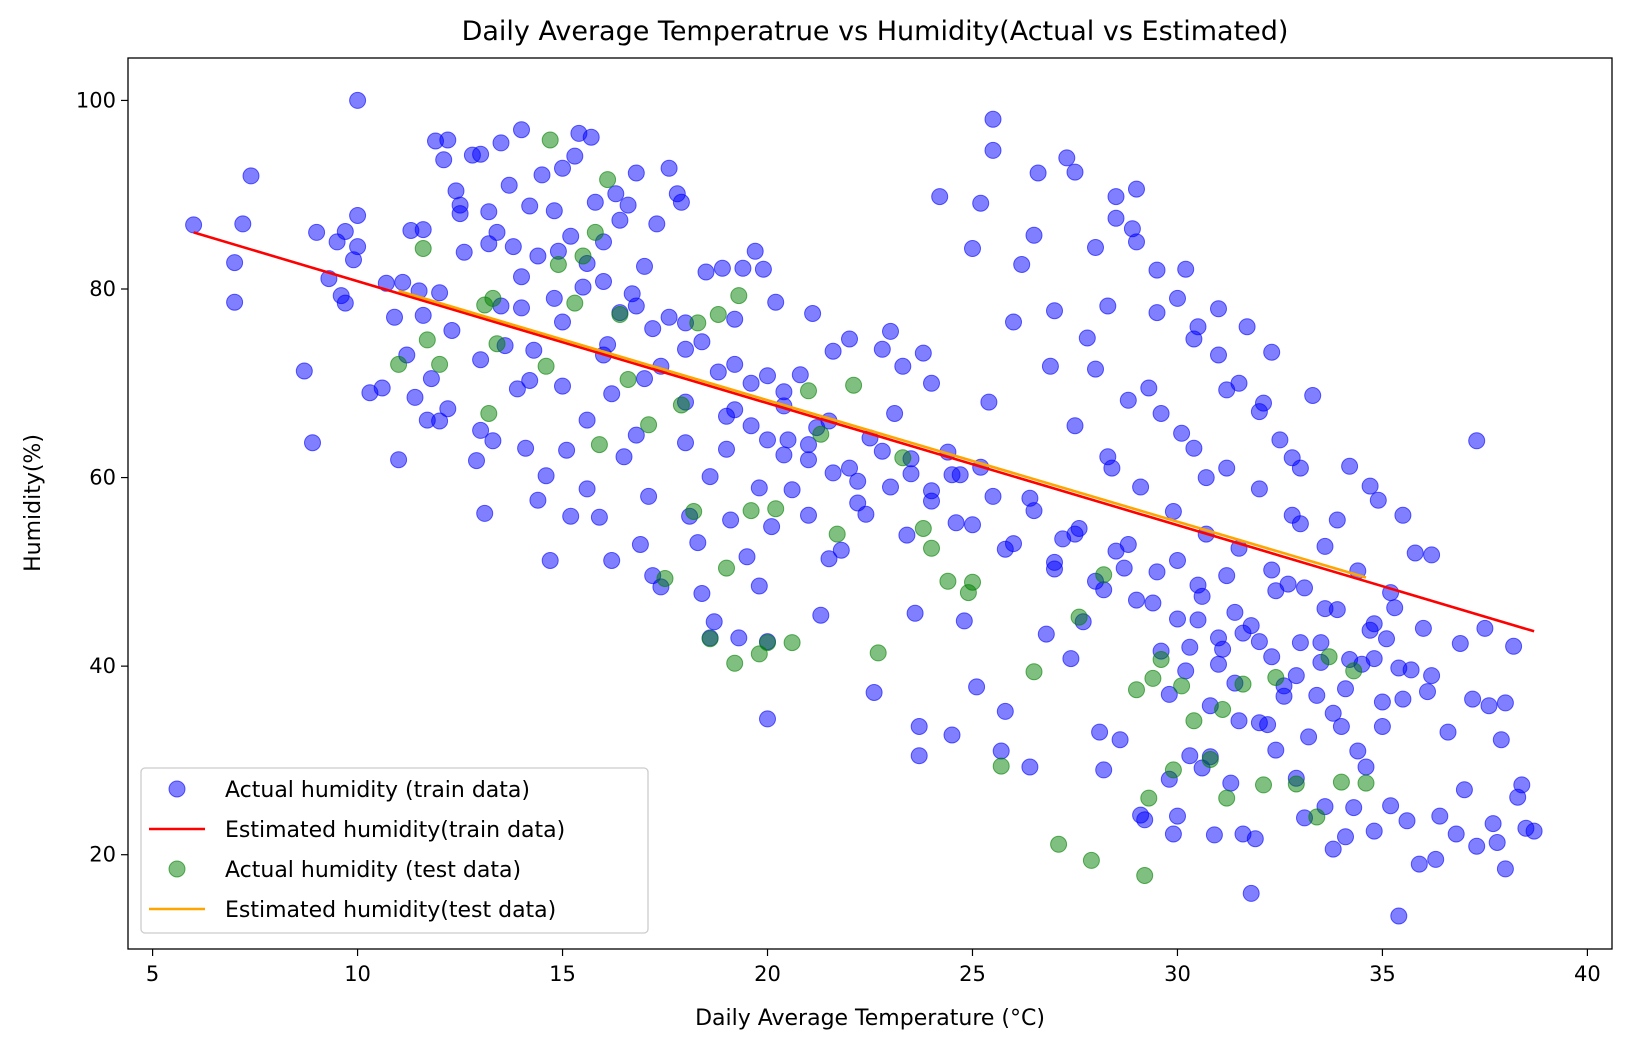  What do you see at coordinates (1587, 974) in the screenshot?
I see `x-tick-label: 40` at bounding box center [1587, 974].